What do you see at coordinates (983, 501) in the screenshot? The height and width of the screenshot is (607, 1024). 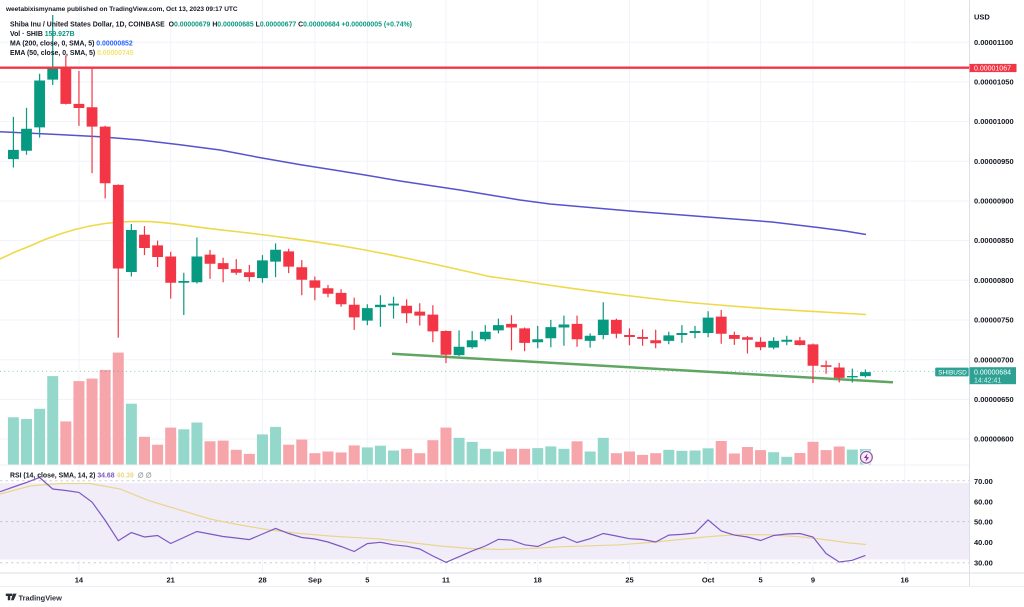 I see `svg-text: 60.00` at bounding box center [983, 501].